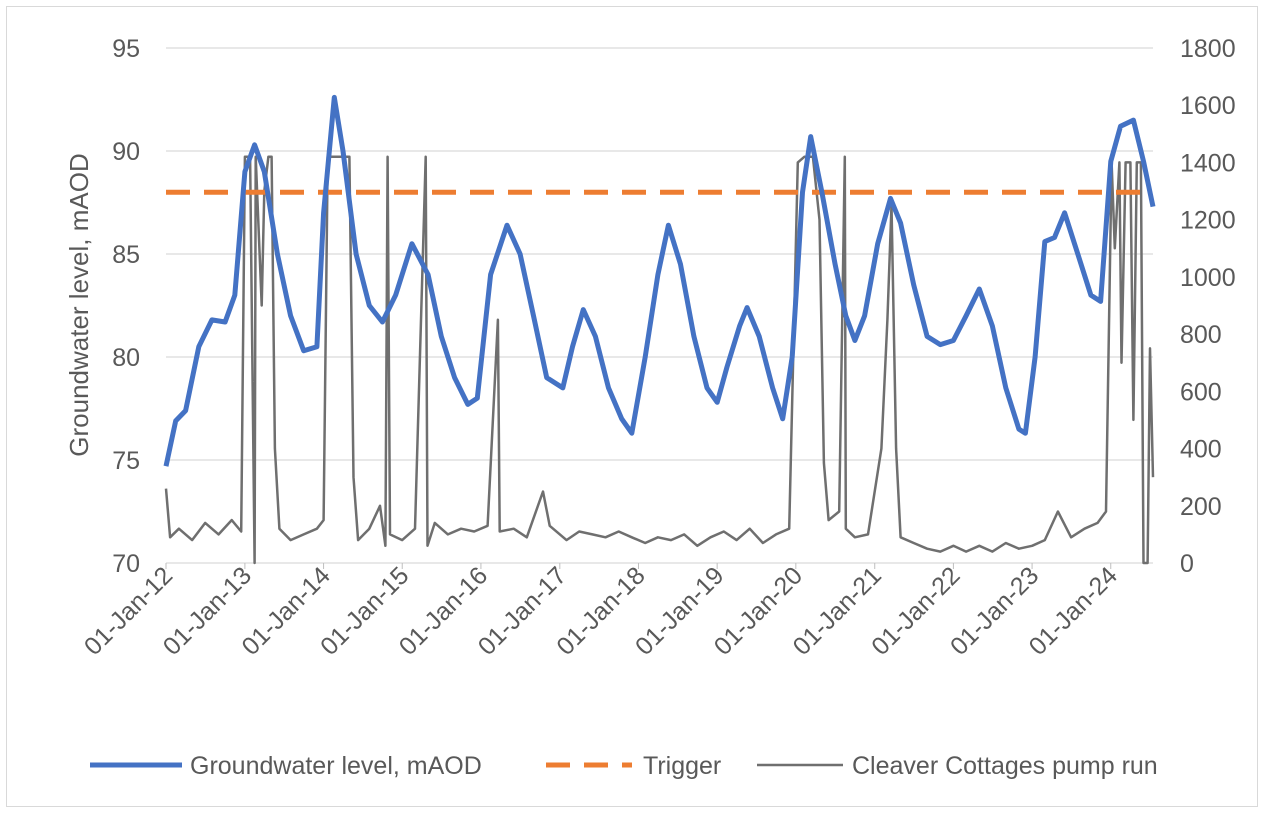 The height and width of the screenshot is (816, 1267). What do you see at coordinates (1201, 392) in the screenshot?
I see `y2-tick-label: 600` at bounding box center [1201, 392].